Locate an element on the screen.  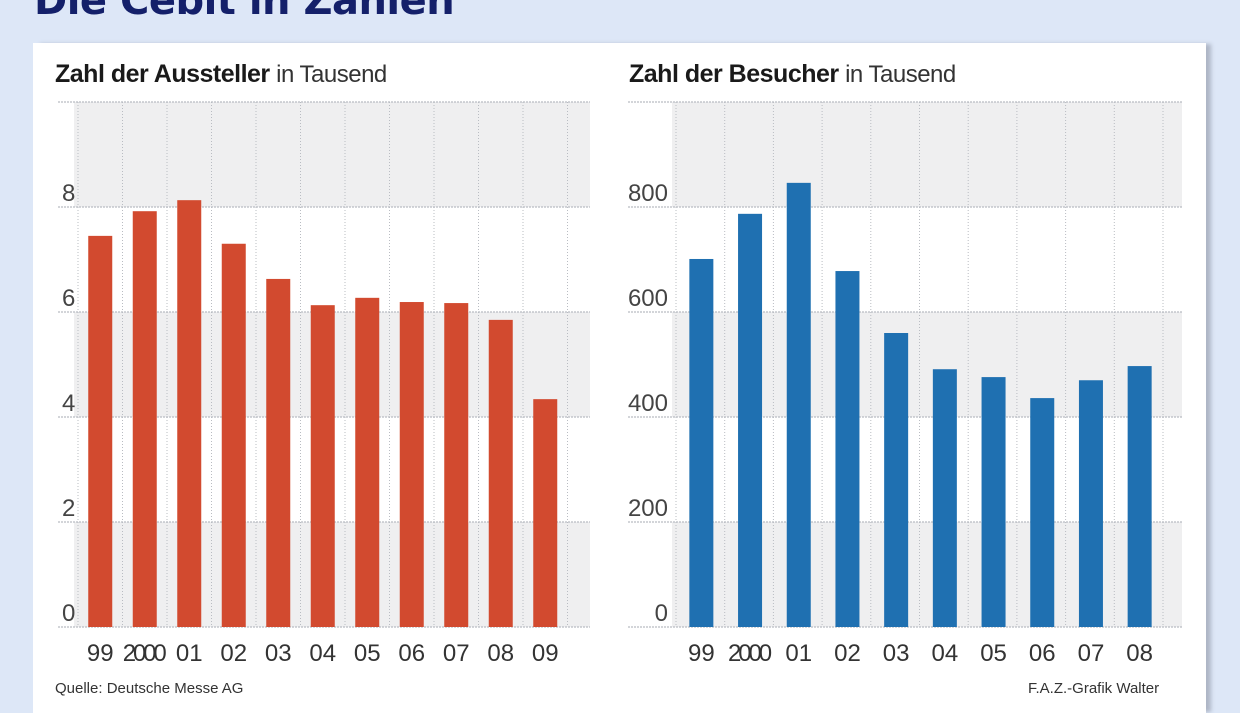
exhibitors-chart-title: Zahl der Aussteller in Tausend is located at coordinates (221, 74).